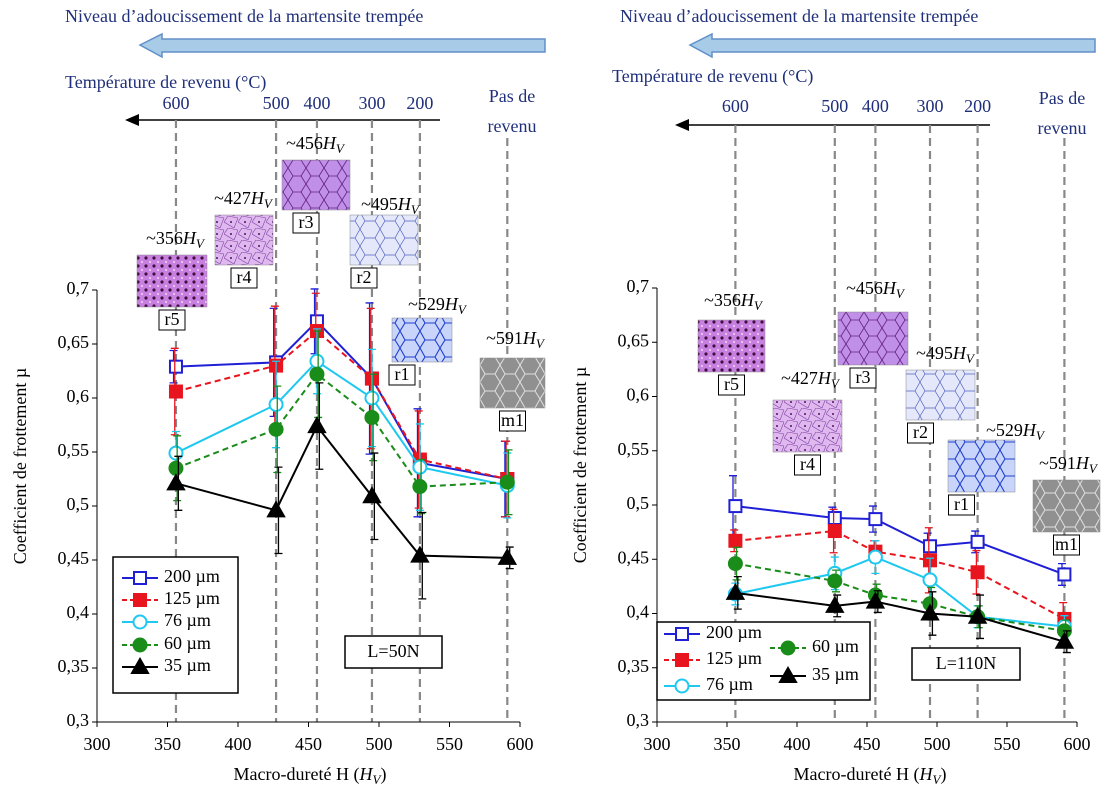  What do you see at coordinates (78, 504) in the screenshot?
I see `y-tick-label: 0,5` at bounding box center [78, 504].